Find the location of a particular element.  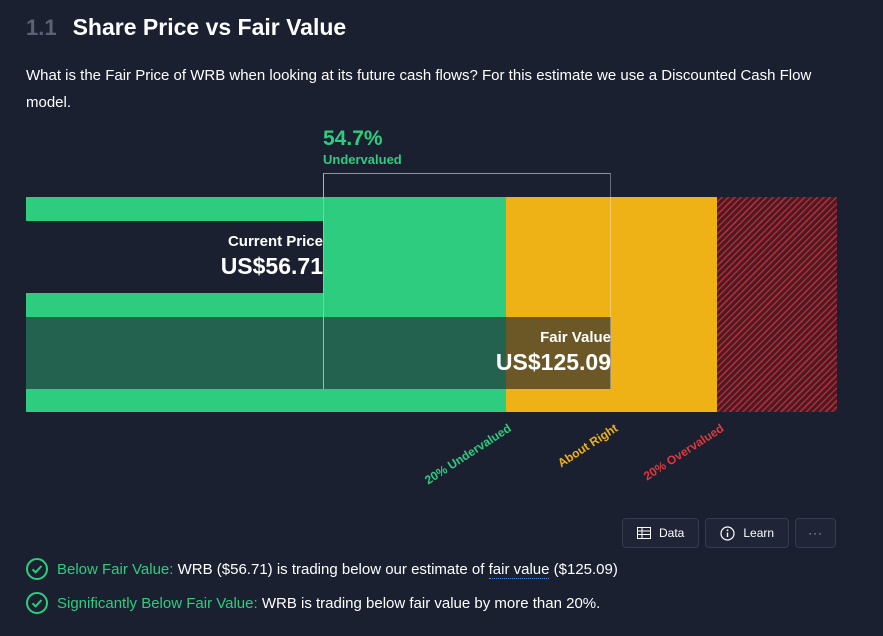

zone-label-undervalued: 20% Undervalued is located at coordinates (468, 454).